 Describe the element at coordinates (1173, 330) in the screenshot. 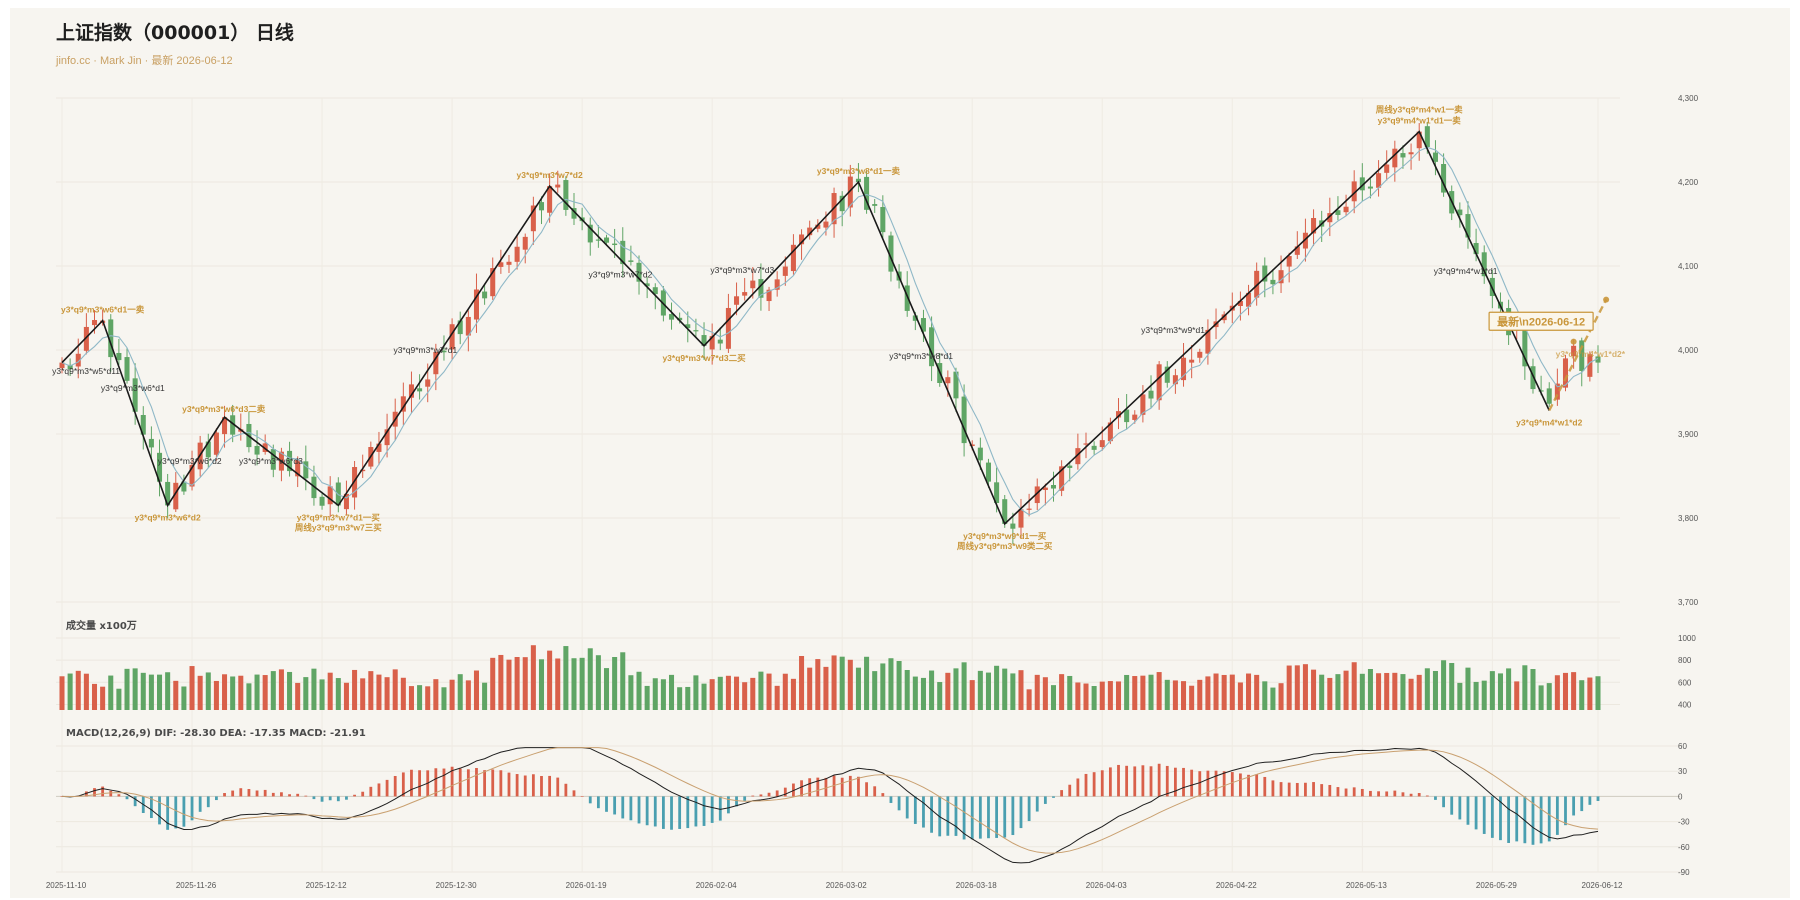

I see `annotation-label: y3*q9*m3*w9*d1` at that location.